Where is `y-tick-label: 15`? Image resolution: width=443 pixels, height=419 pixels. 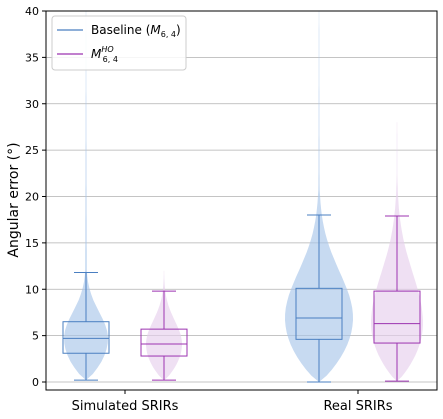 y-tick-label: 15 is located at coordinates (32, 243).